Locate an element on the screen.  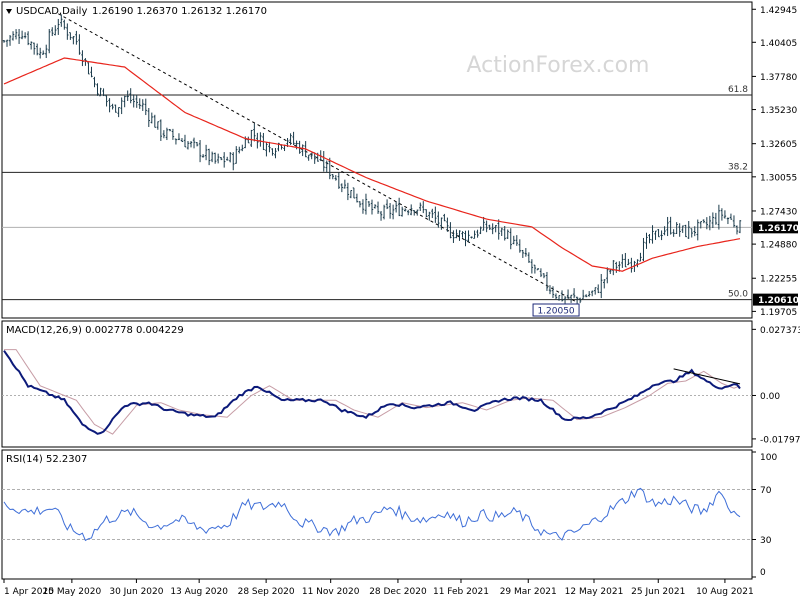
price-tick-label: 1.24880 is located at coordinates (778, 246).